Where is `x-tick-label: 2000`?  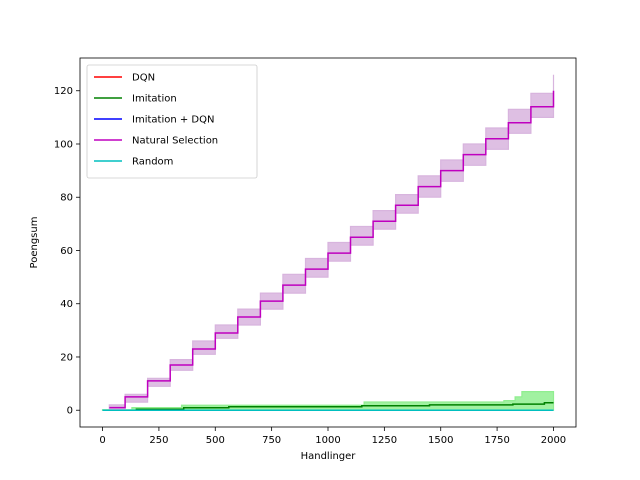 x-tick-label: 2000 is located at coordinates (553, 440).